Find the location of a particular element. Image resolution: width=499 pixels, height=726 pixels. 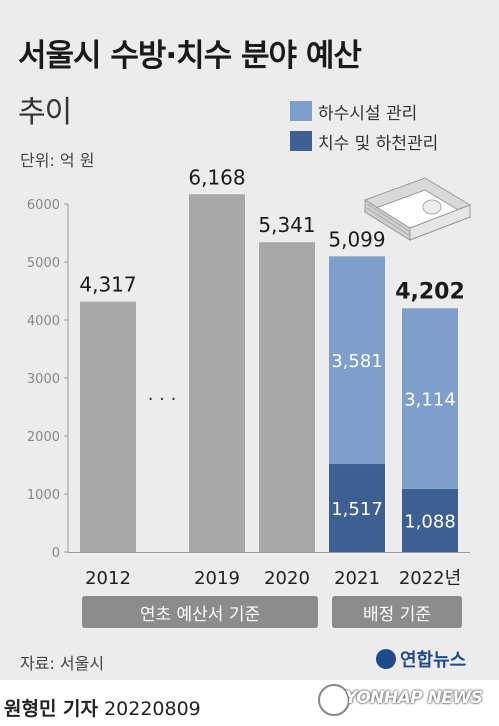

chart-subtitle: 추이 is located at coordinates (45, 112).